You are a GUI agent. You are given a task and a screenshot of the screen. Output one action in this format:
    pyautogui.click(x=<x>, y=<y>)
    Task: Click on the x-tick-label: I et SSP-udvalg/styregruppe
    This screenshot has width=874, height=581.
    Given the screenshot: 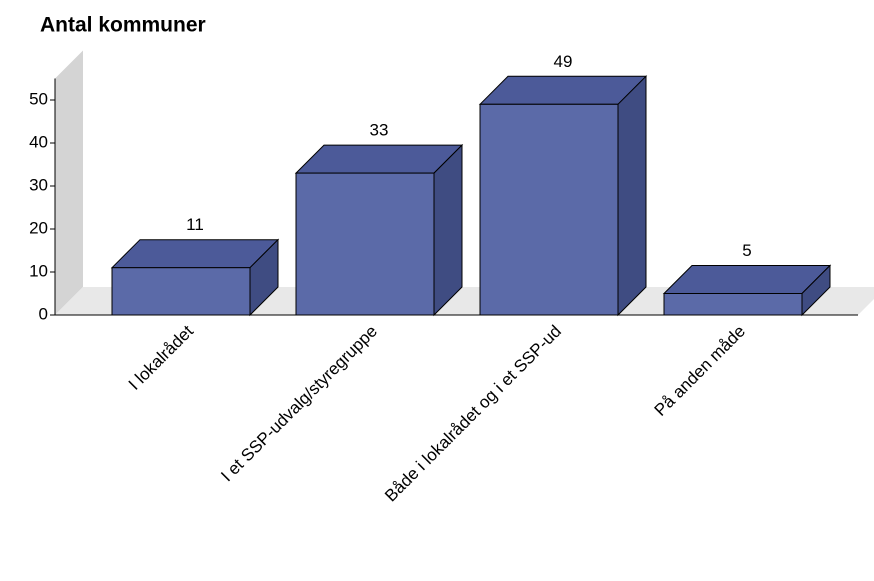 What is the action you would take?
    pyautogui.click(x=299, y=404)
    